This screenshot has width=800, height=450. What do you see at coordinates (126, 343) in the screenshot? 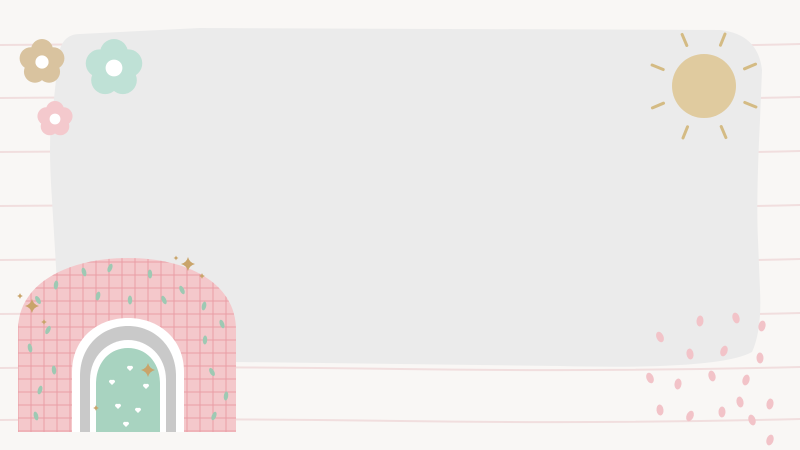
I see `rainbow-icon` at bounding box center [126, 343].